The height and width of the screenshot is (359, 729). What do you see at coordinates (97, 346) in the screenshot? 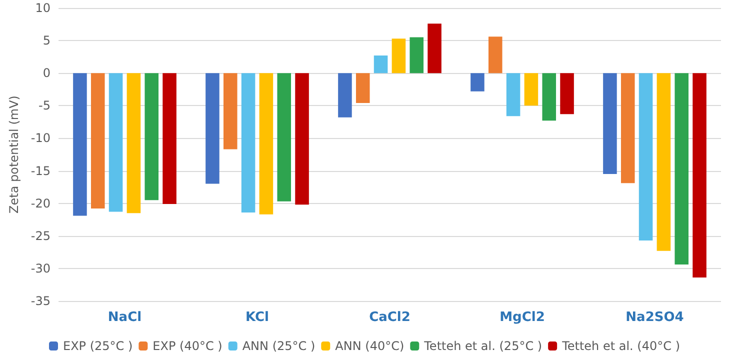
I see `legend-label: EXP (25°C )` at bounding box center [97, 346].